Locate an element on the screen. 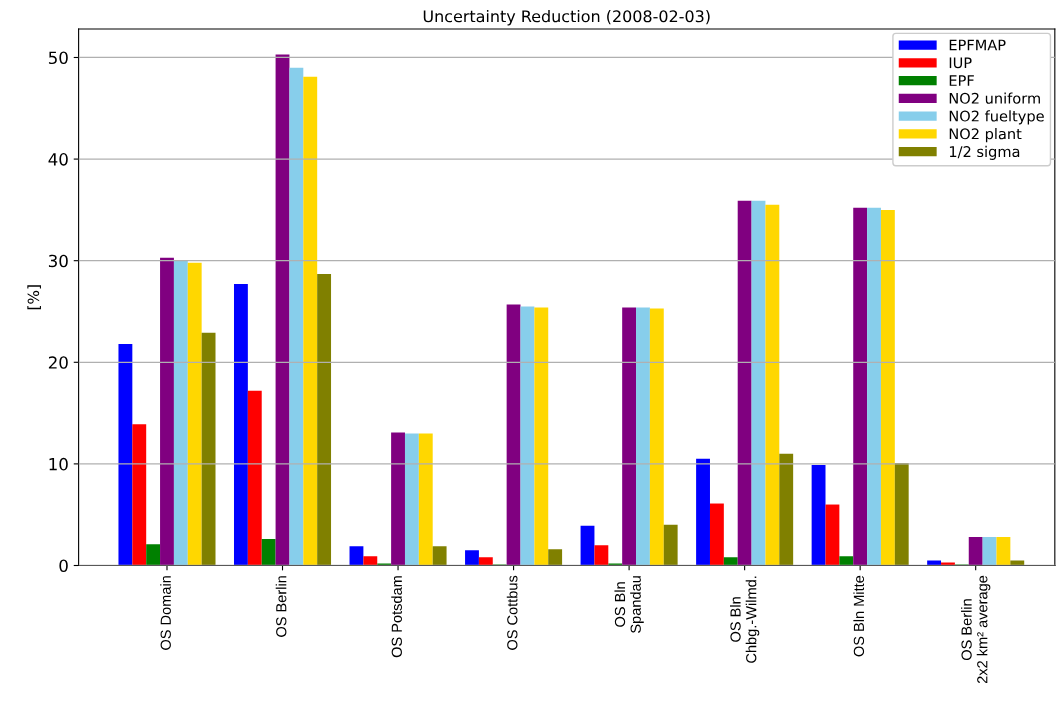 The width and height of the screenshot is (1058, 703). legend-label: NO2 plant is located at coordinates (985, 135).